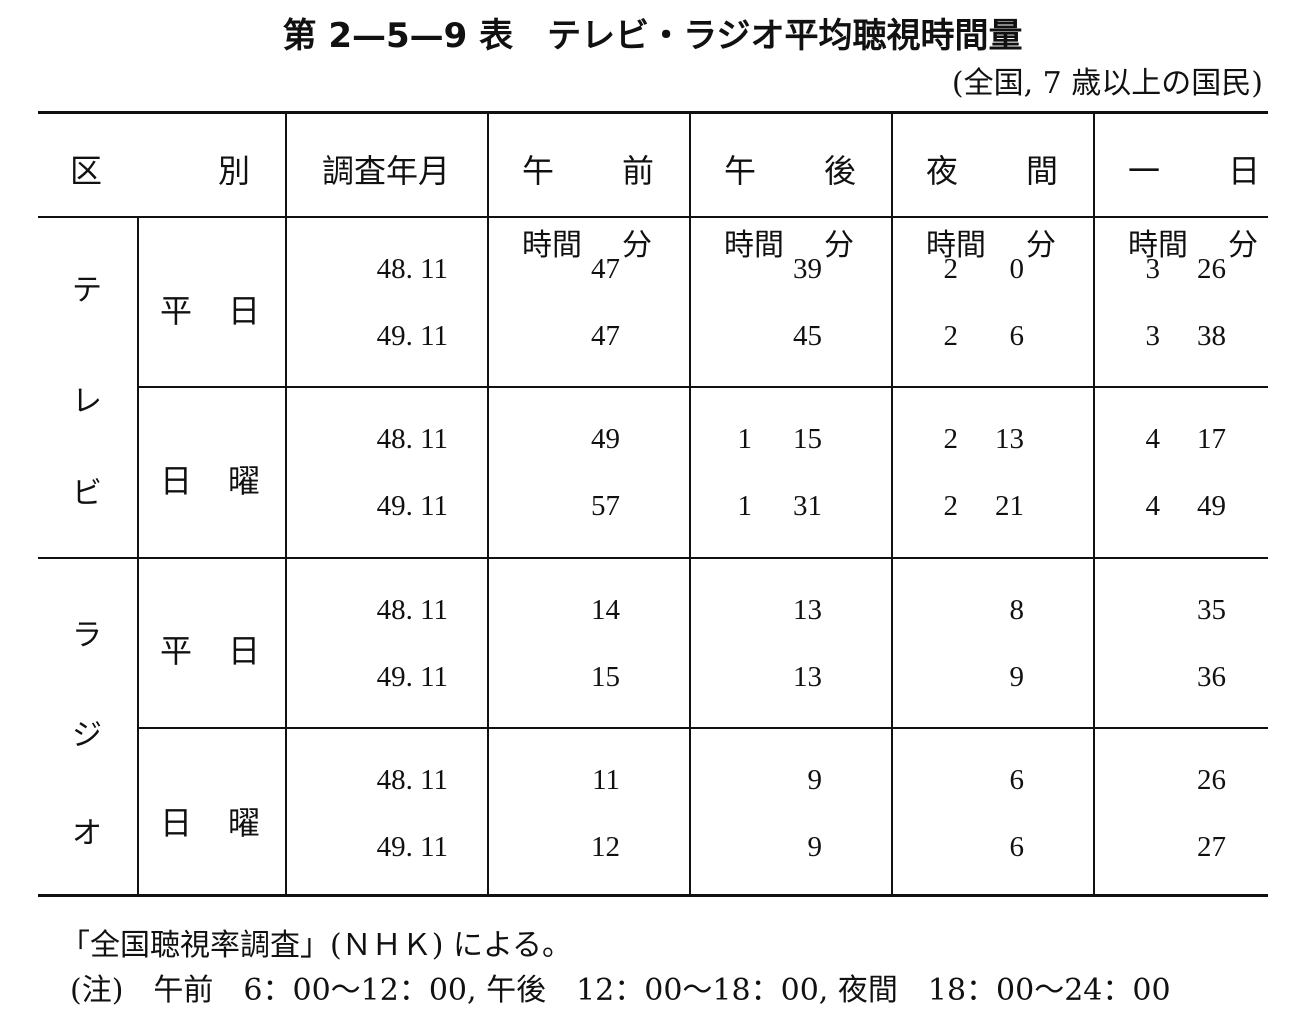 The height and width of the screenshot is (1025, 1305). Describe the element at coordinates (653, 895) in the screenshot. I see `table-bottom-rule` at that location.